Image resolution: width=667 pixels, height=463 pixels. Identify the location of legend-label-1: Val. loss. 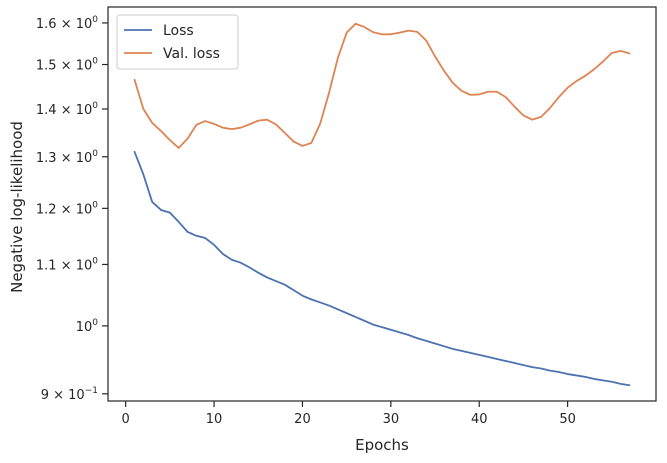
(191, 54).